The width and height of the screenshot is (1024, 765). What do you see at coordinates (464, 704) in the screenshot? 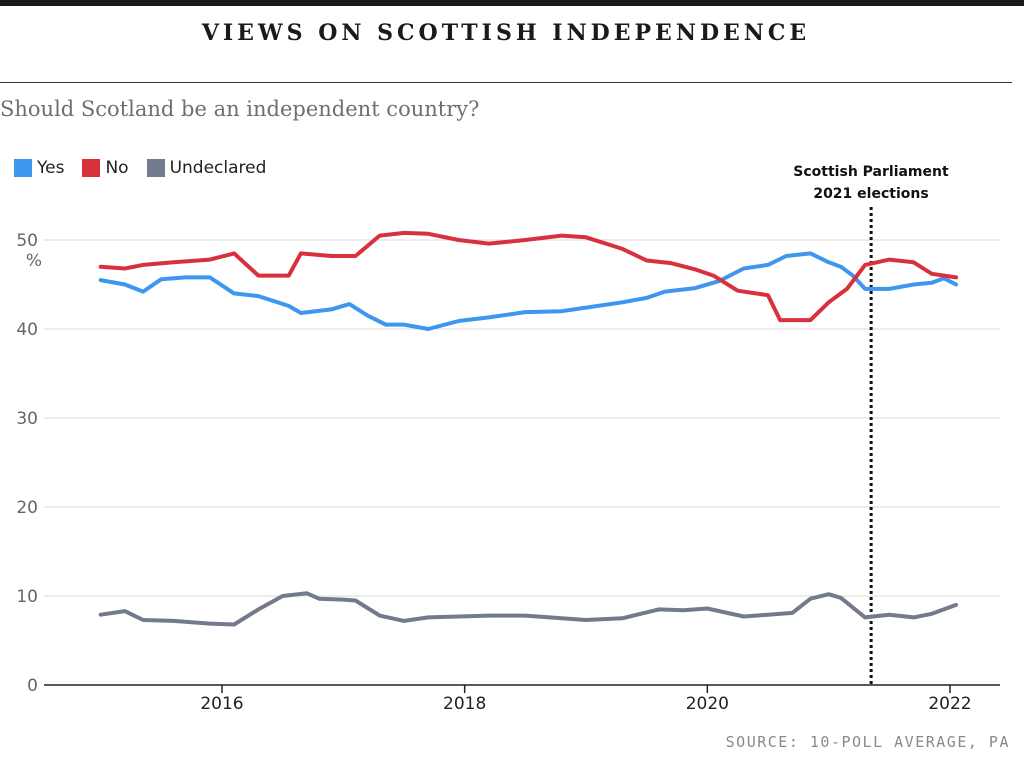
I see `x-tick-label: 2018` at bounding box center [464, 704].